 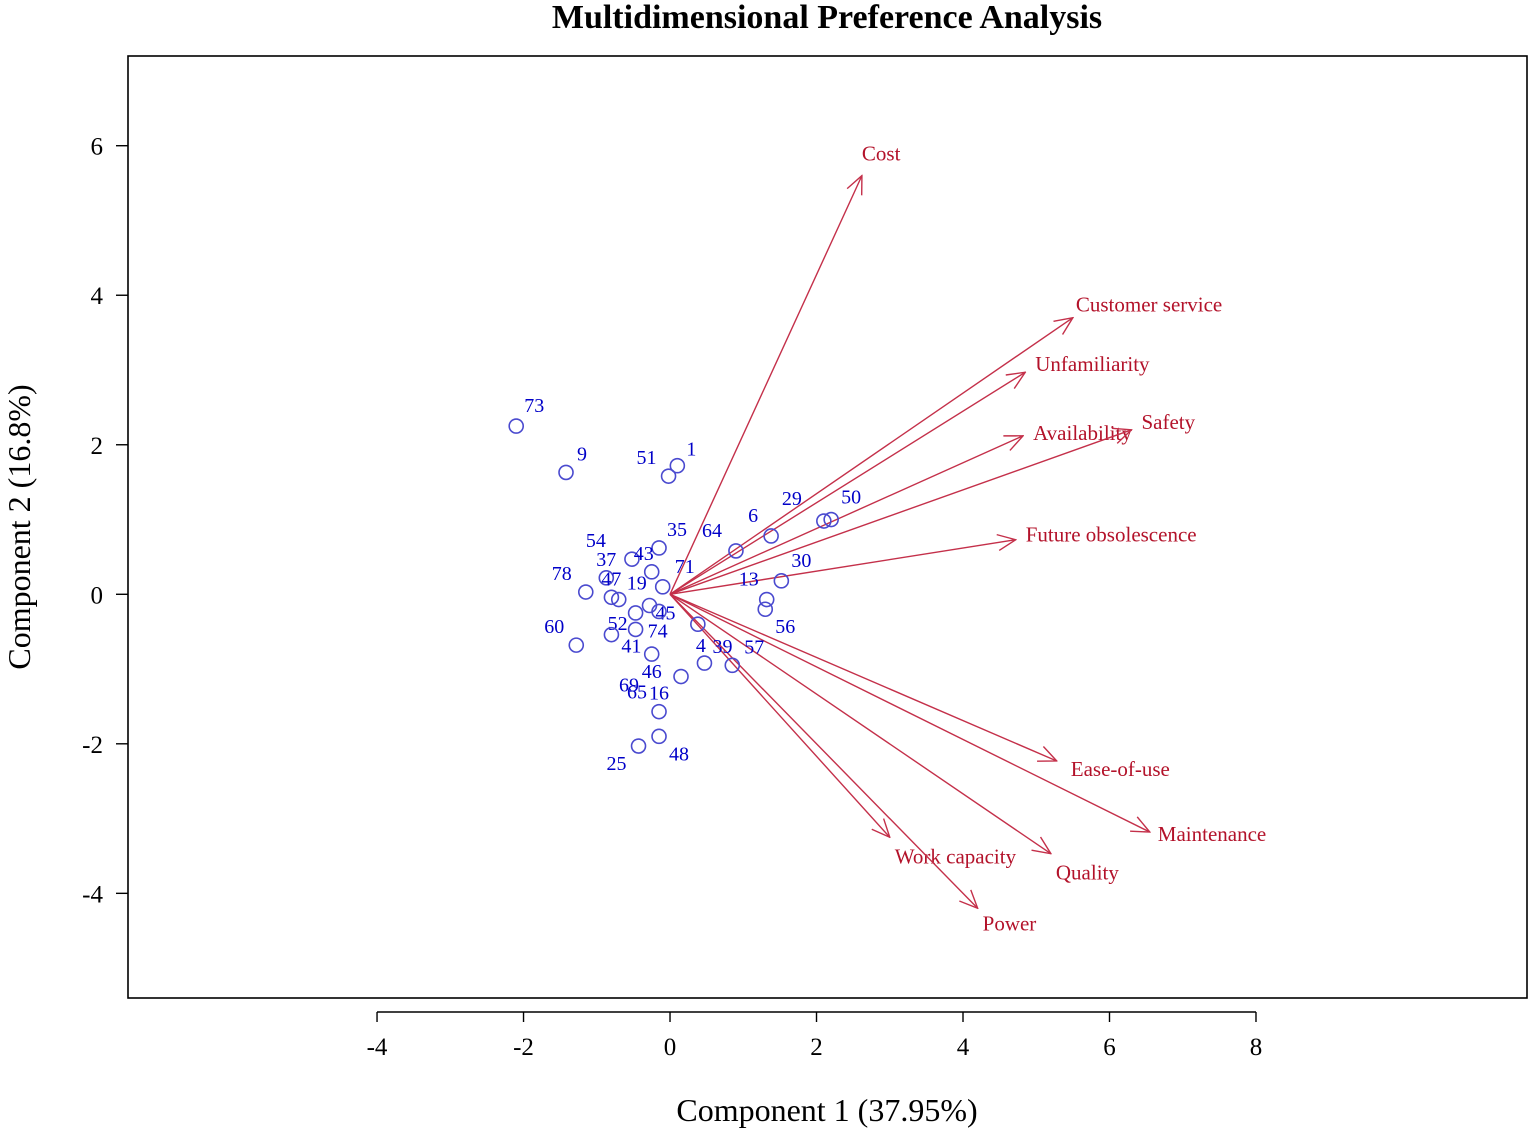 What do you see at coordinates (629, 685) in the screenshot?
I see `point-label-69: 69` at bounding box center [629, 685].